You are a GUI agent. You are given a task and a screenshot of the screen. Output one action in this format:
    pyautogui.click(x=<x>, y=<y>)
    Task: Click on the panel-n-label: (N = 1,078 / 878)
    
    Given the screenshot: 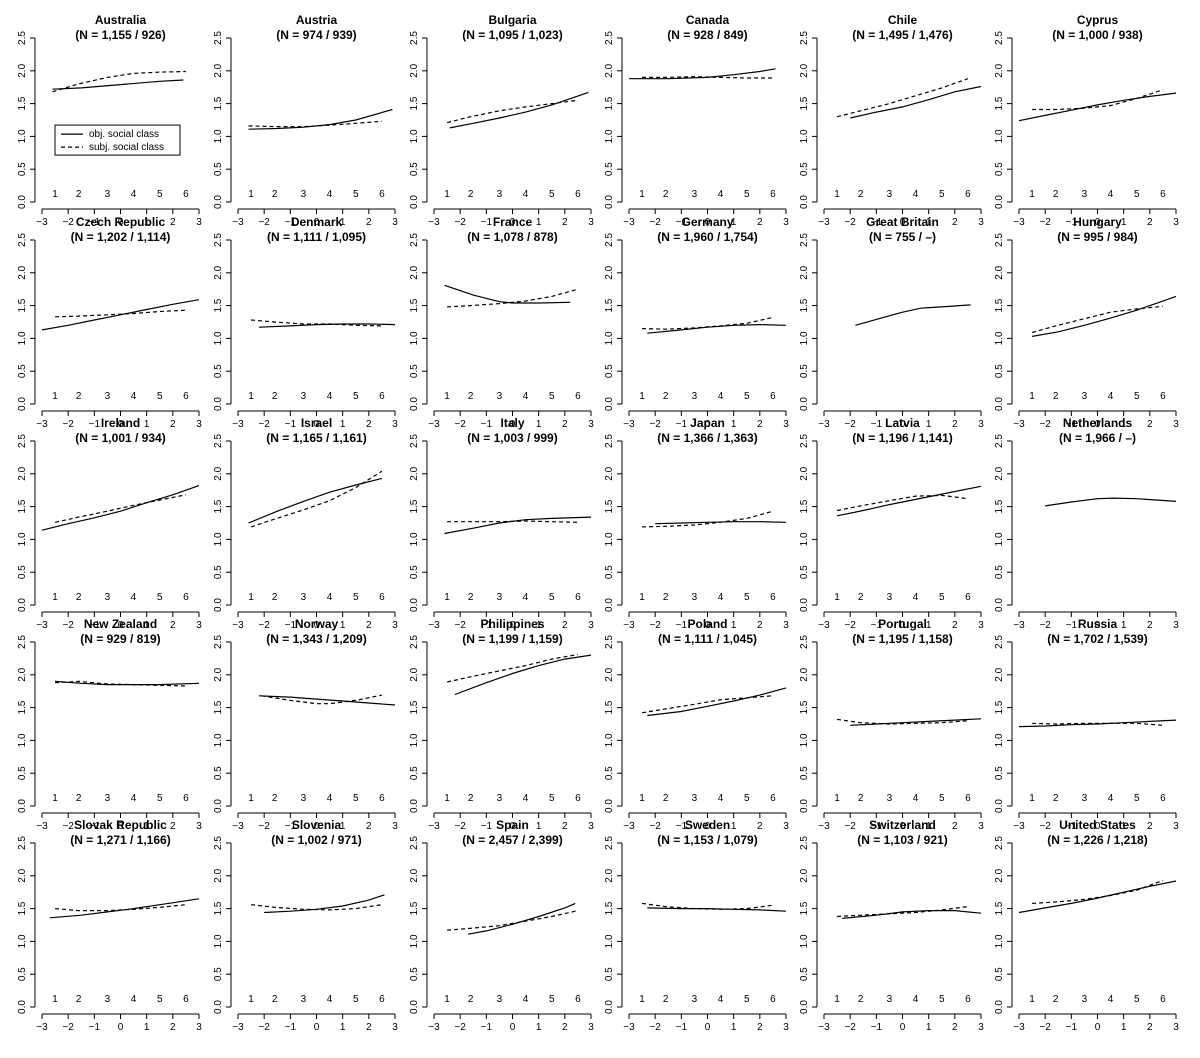 What is the action you would take?
    pyautogui.click(x=512, y=237)
    